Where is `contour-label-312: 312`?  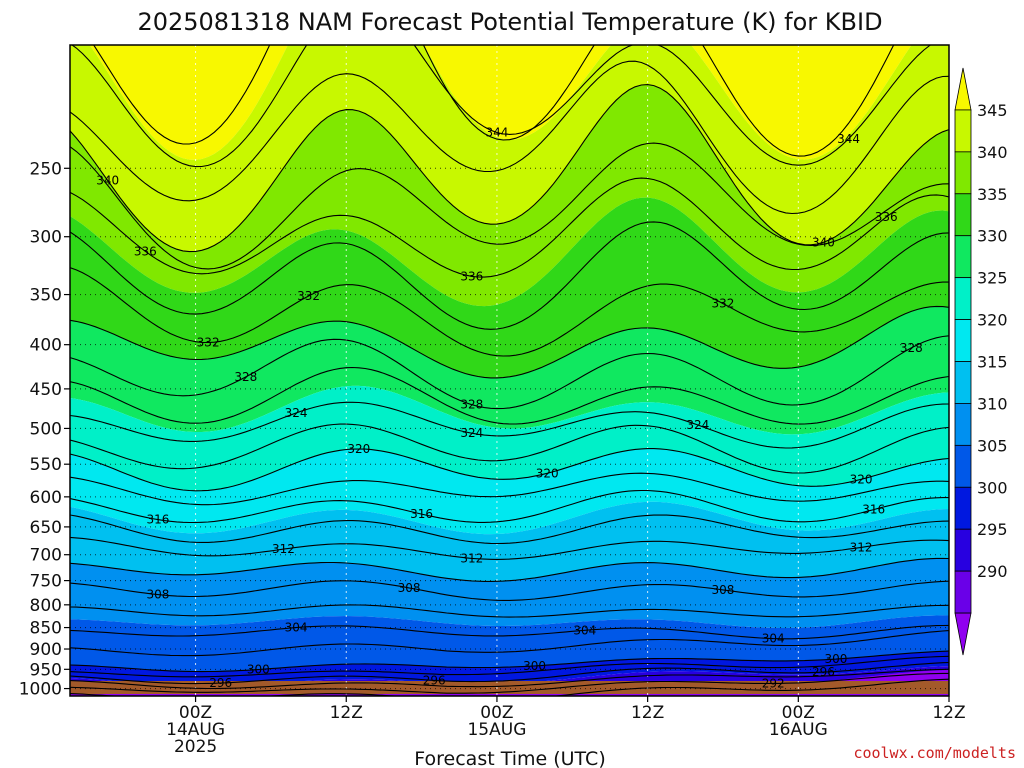
contour-label-312: 312 is located at coordinates (861, 547).